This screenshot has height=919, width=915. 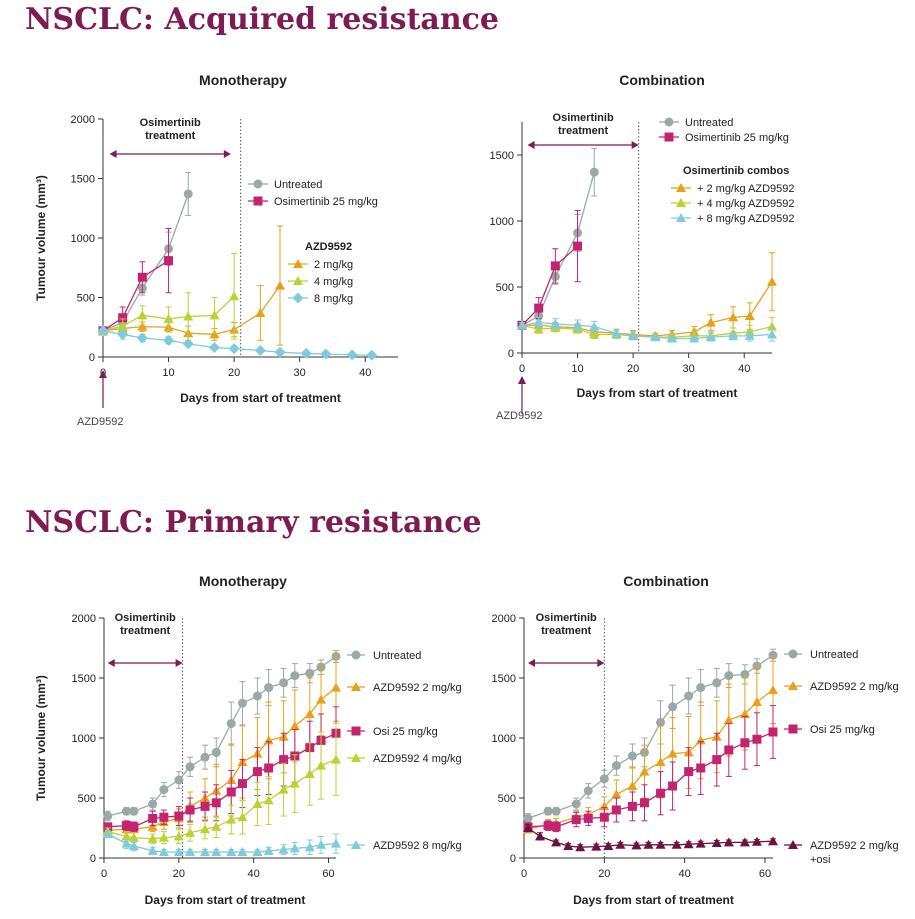 What do you see at coordinates (511, 354) in the screenshot?
I see `y-tick-label: 0` at bounding box center [511, 354].